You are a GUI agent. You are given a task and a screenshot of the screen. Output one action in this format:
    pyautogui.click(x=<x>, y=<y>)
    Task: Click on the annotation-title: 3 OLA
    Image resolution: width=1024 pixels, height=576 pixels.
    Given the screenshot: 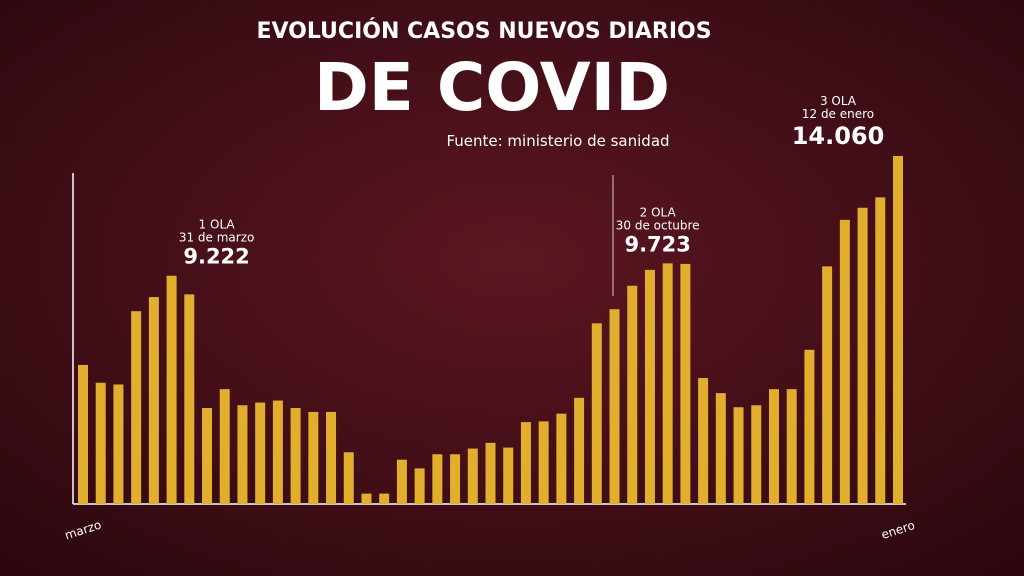 What is the action you would take?
    pyautogui.click(x=838, y=101)
    